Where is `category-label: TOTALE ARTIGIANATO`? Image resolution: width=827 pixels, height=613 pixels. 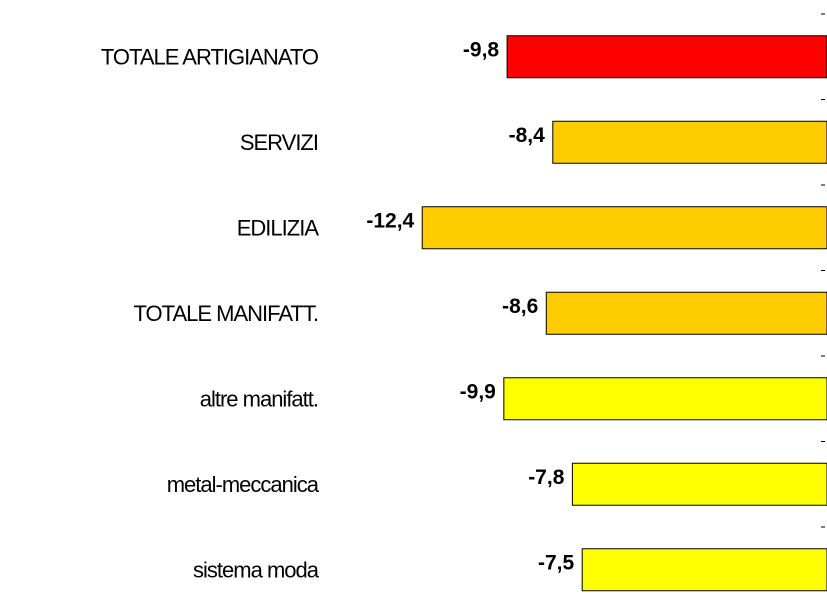
category-label: TOTALE ARTIGIANATO is located at coordinates (210, 57).